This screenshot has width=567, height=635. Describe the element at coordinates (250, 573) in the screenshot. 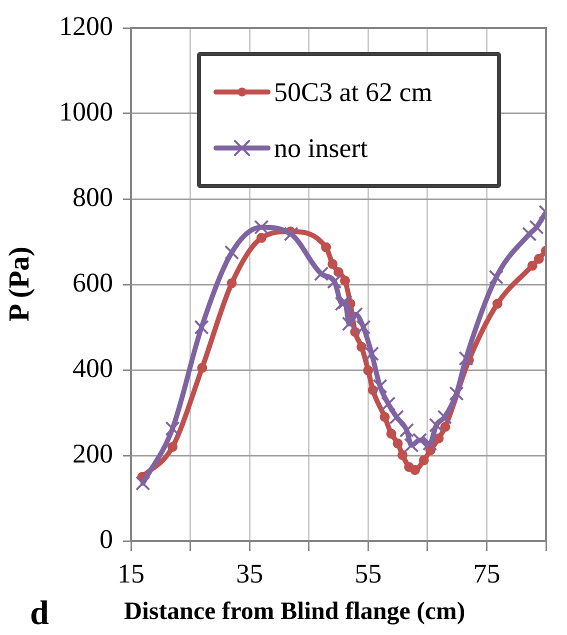

I see `x-tick-label: 35` at that location.